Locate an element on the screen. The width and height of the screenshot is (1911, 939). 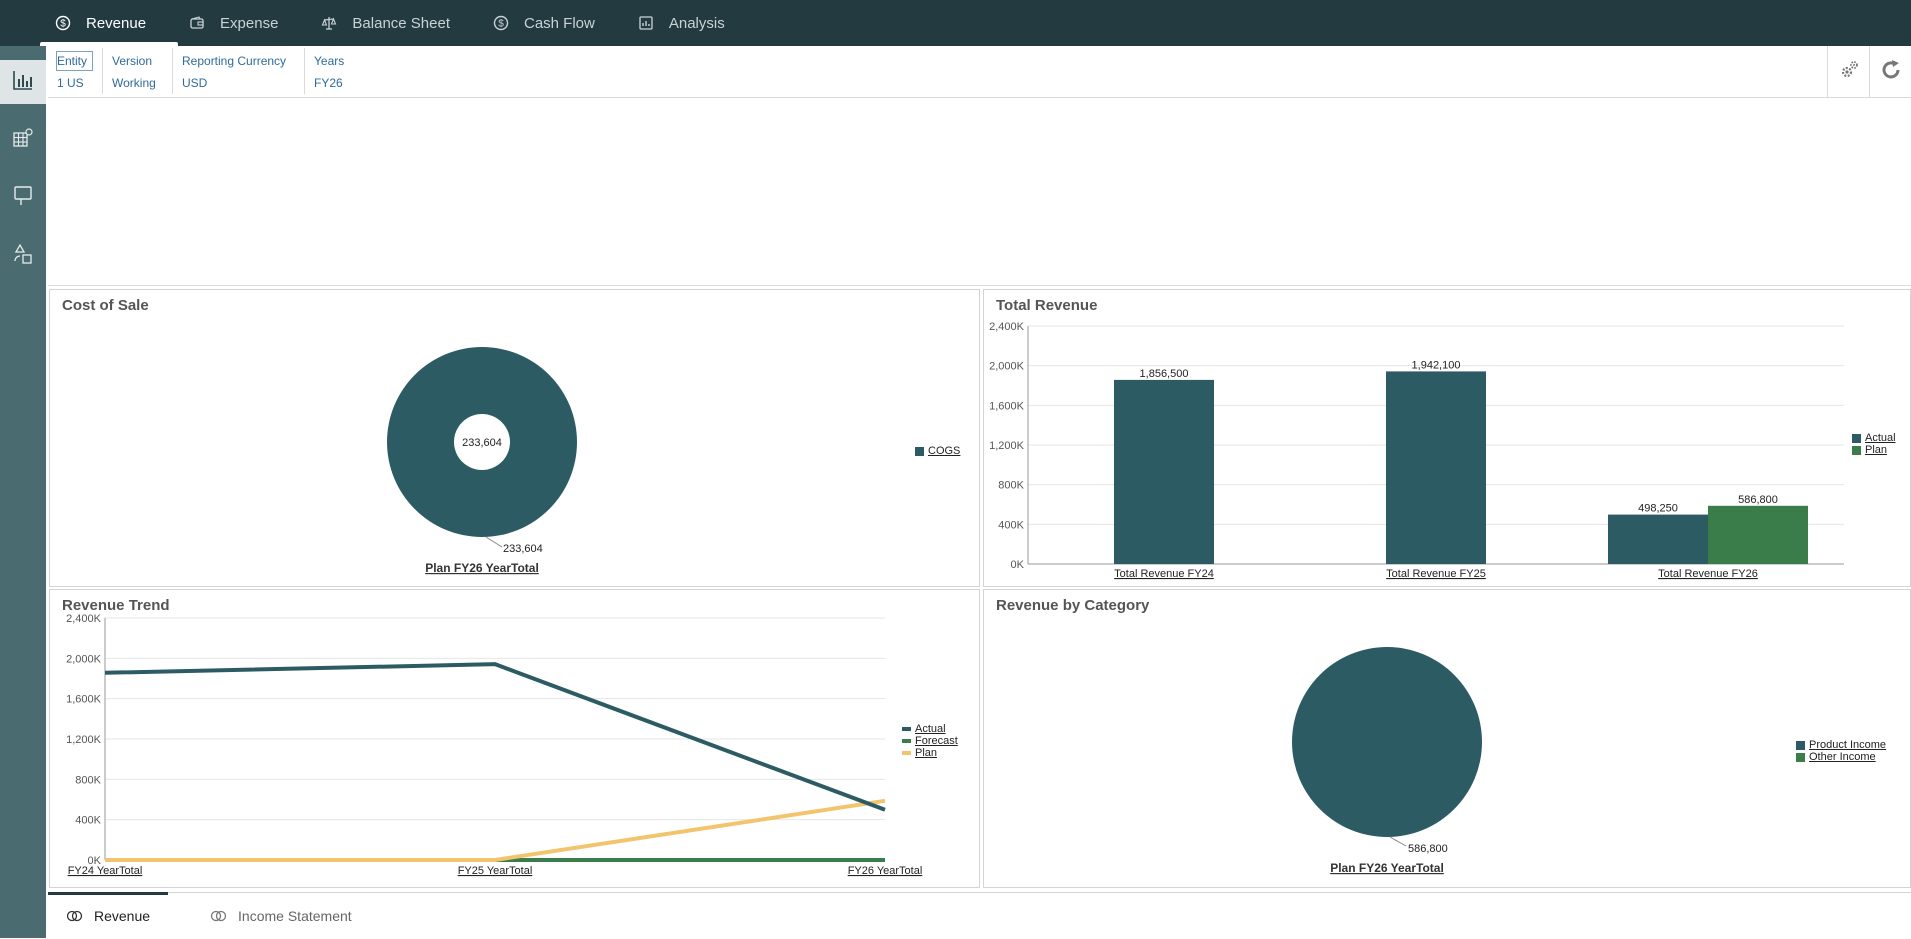
data-label: 586,800 is located at coordinates (1758, 500).